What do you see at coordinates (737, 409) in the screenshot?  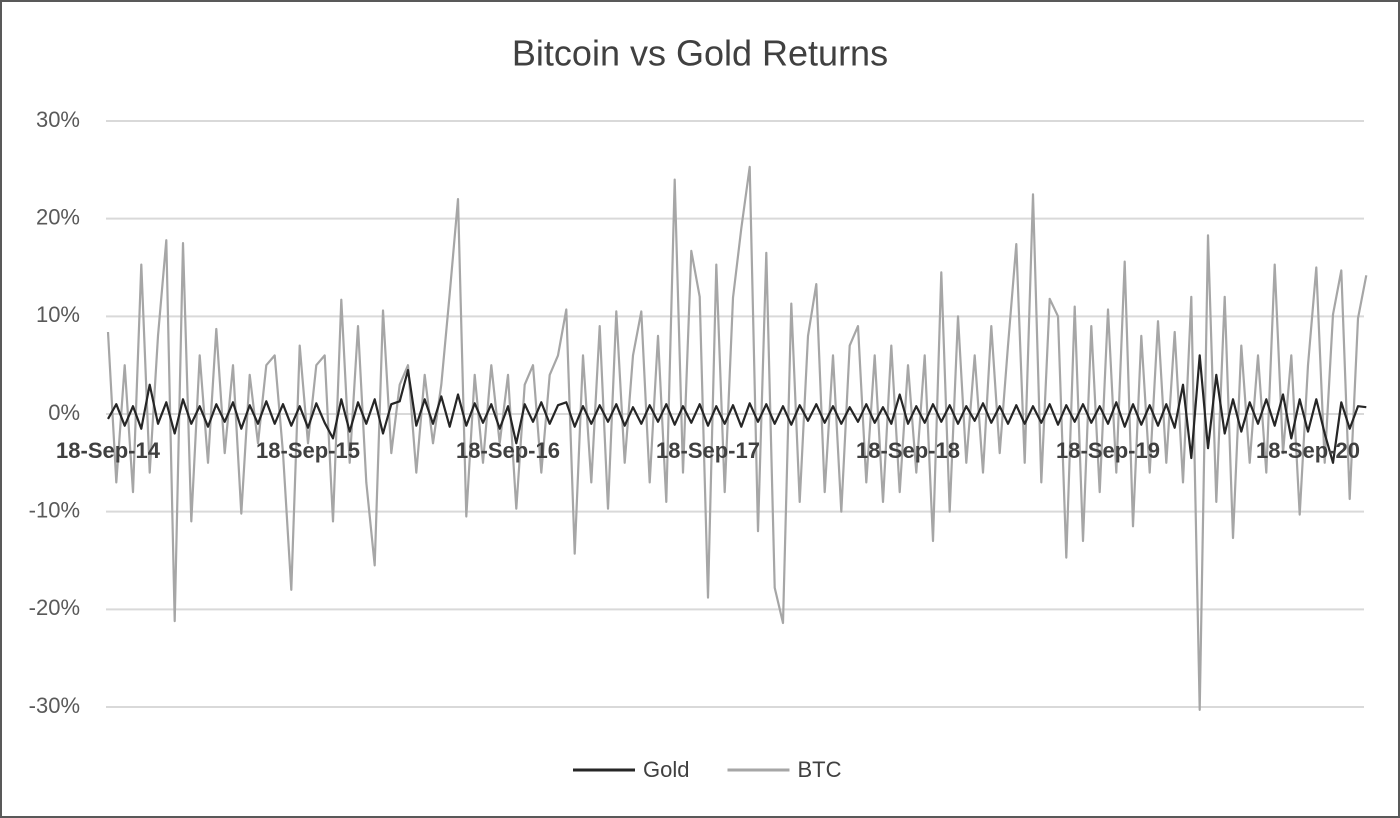 I see `series-line` at bounding box center [737, 409].